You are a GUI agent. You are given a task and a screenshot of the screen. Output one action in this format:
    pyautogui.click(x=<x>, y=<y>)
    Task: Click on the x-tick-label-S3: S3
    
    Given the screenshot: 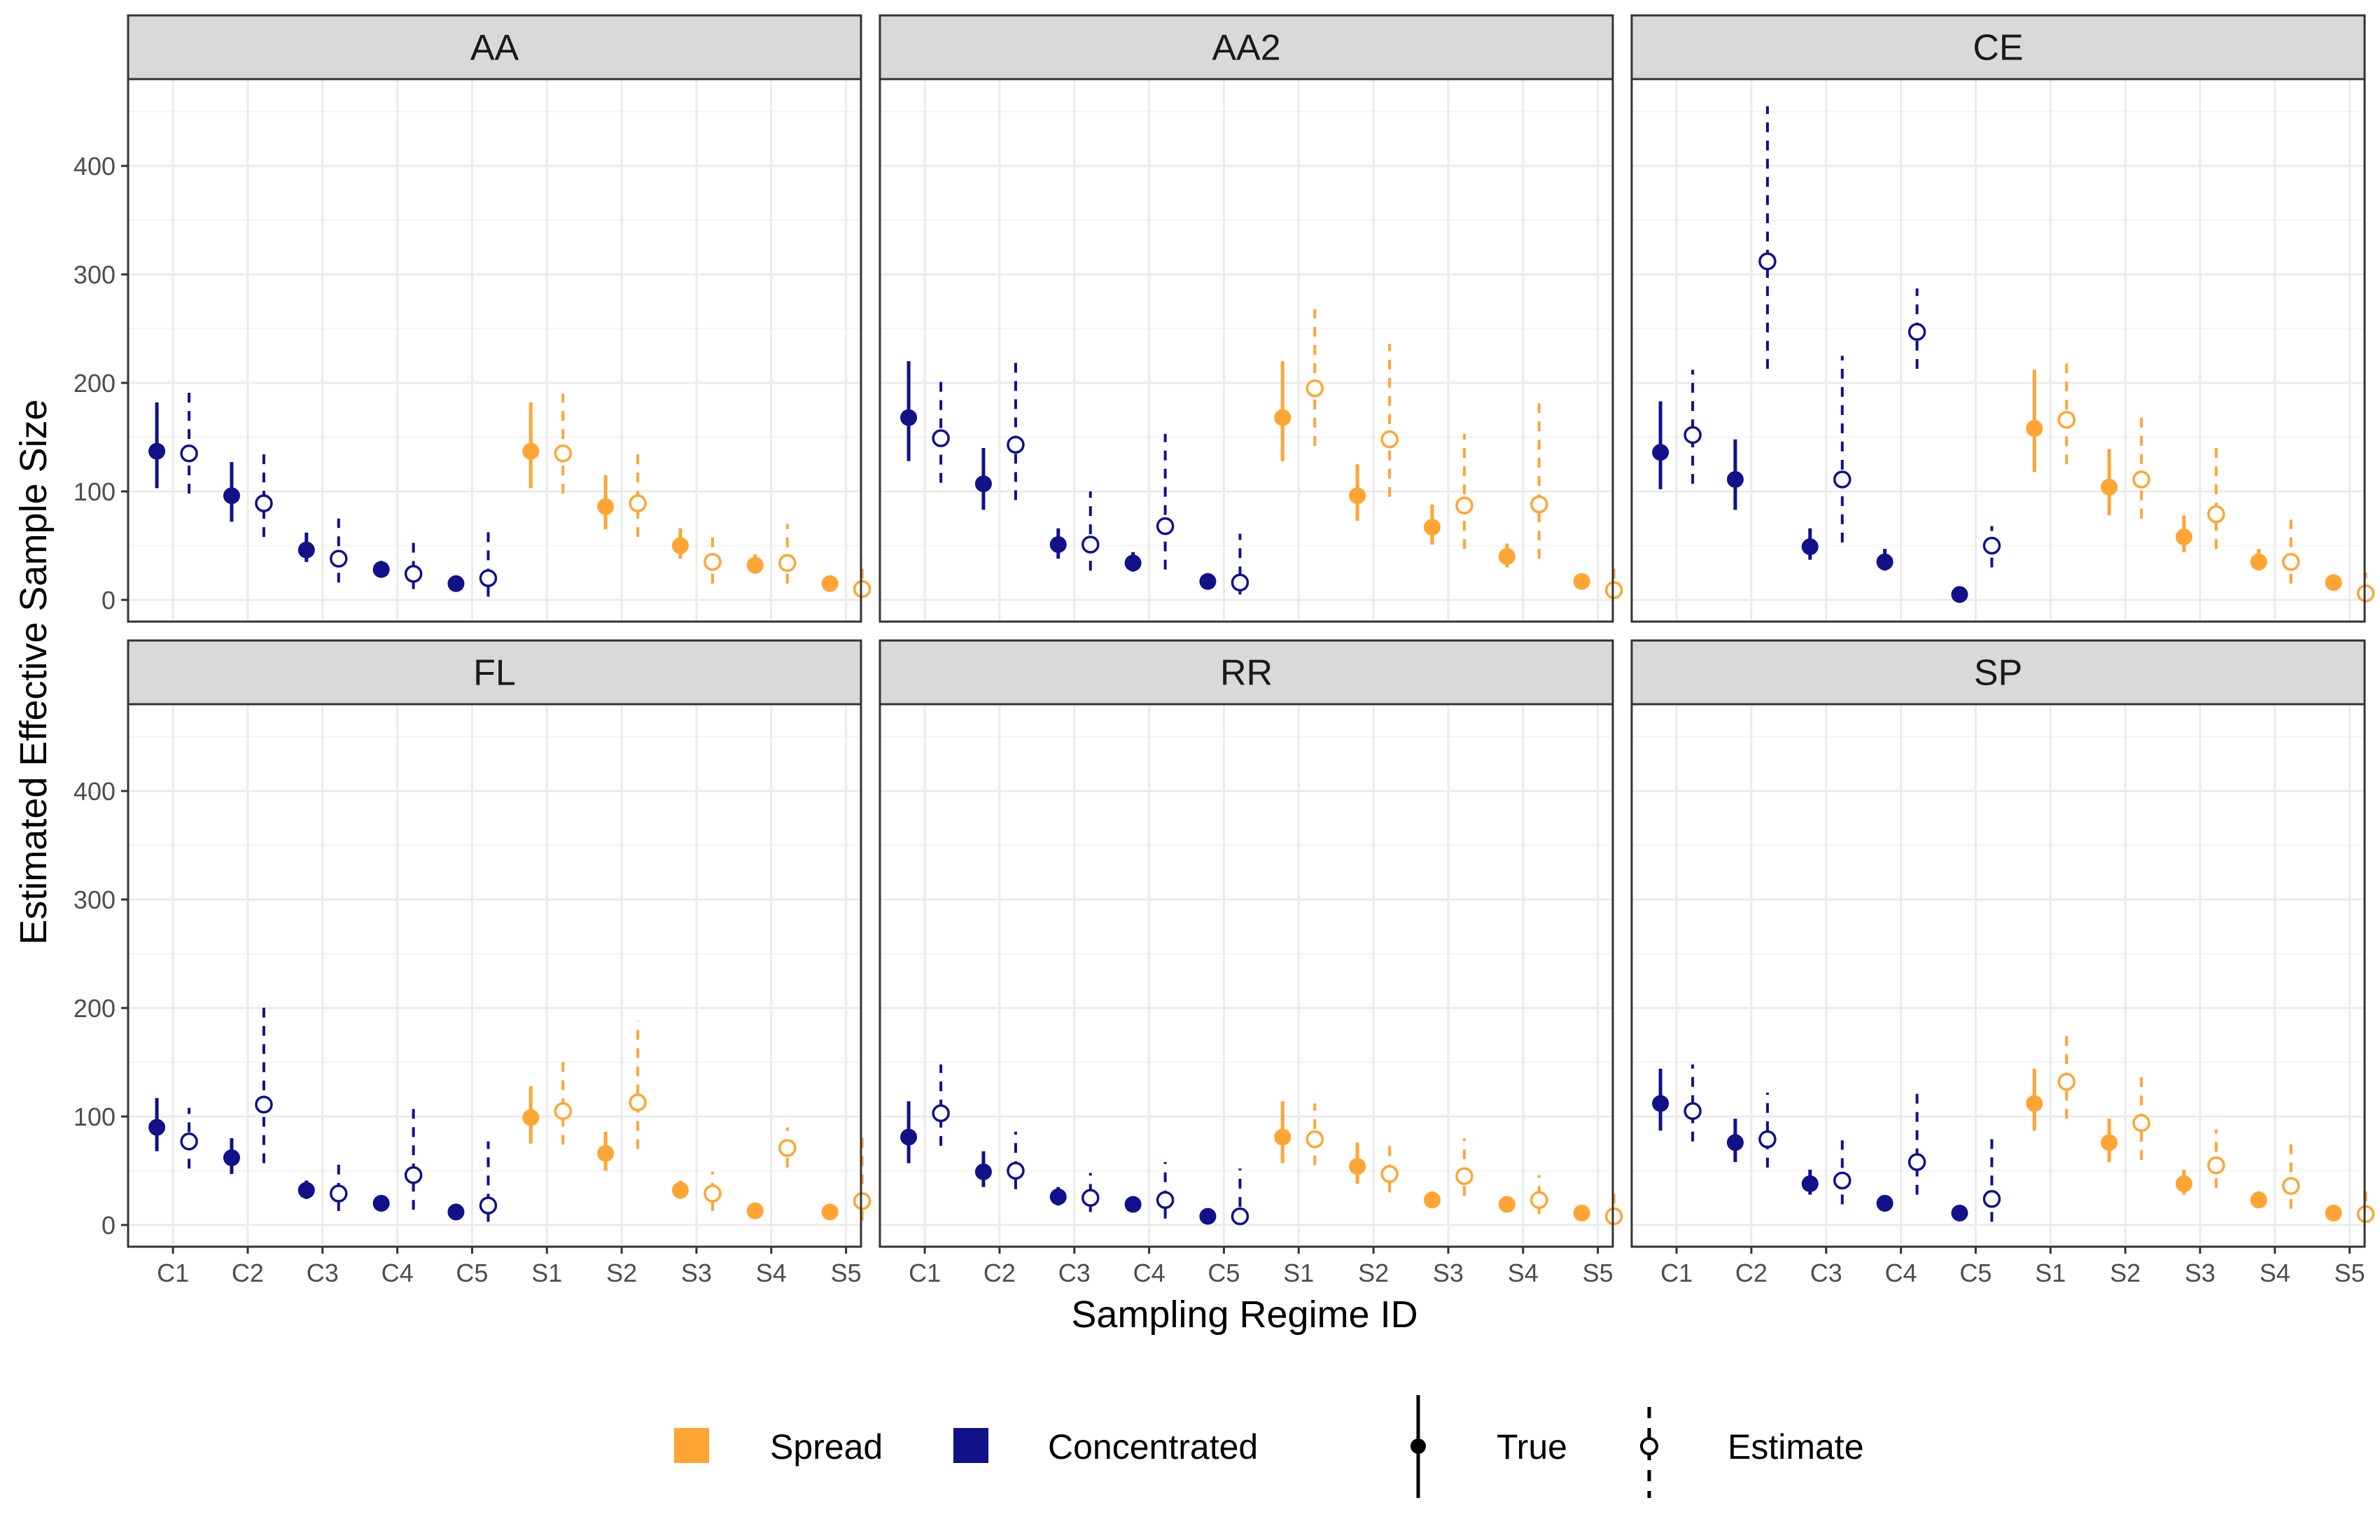 What is the action you would take?
    pyautogui.click(x=1448, y=1273)
    